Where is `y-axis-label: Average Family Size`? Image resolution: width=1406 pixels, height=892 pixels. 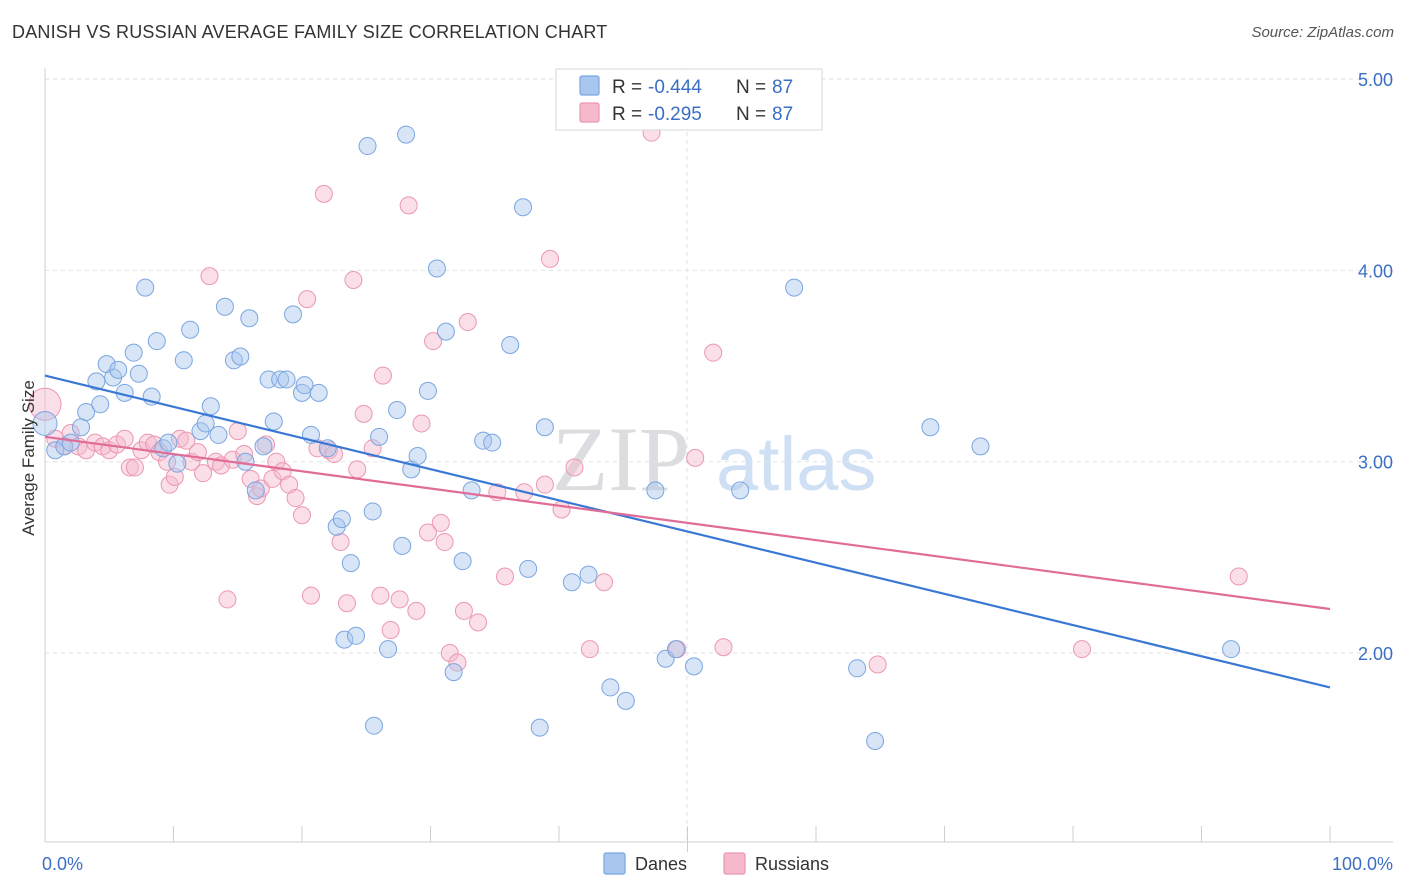
y-axis-label: Average Family Size is located at coordinates (28, 458).